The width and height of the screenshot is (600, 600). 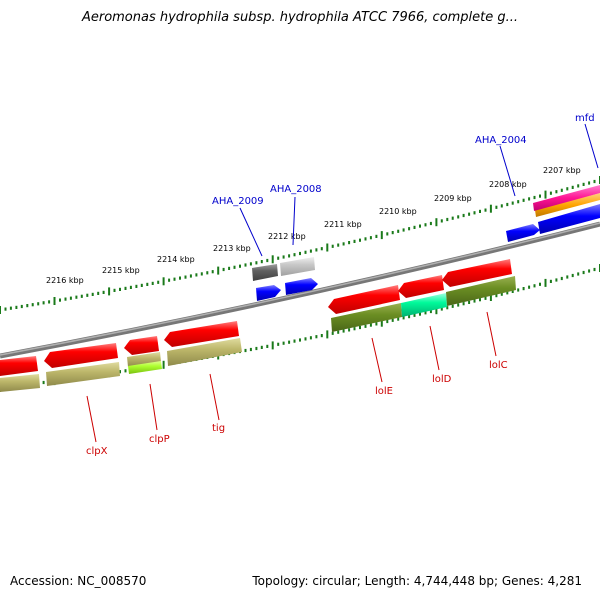 I want to click on gene-label-clpp: clpP, so click(x=159, y=439).